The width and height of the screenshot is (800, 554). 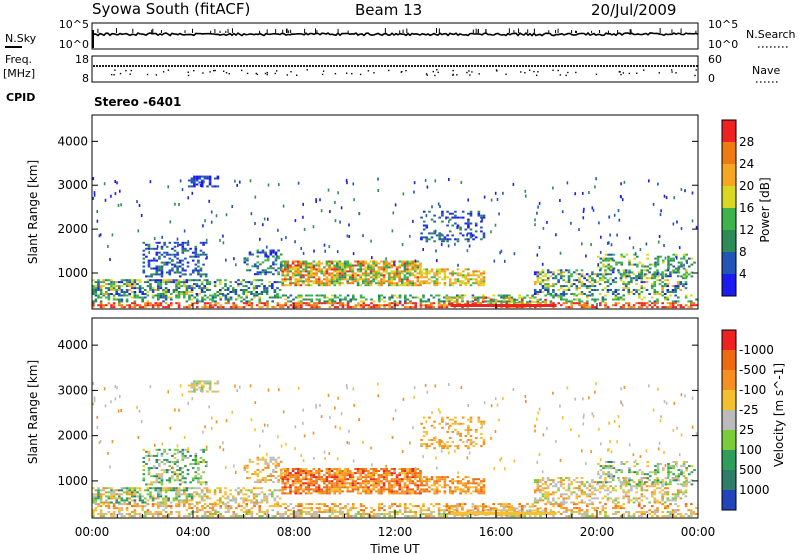 I want to click on cpid-value: Stereo -6401, so click(x=137, y=102).